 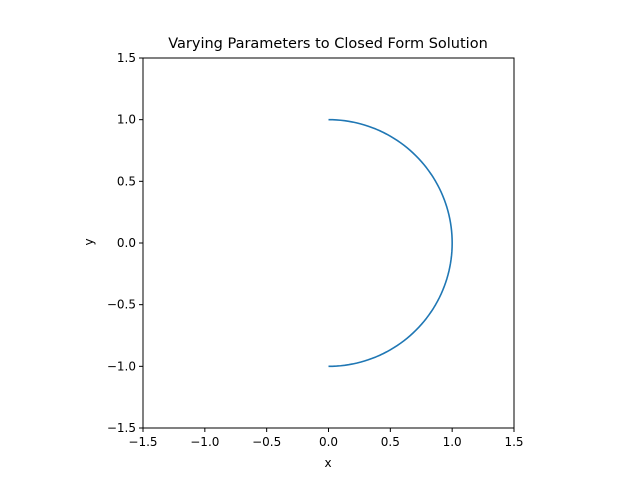 I want to click on x-tick-label: −0.5, so click(x=266, y=442).